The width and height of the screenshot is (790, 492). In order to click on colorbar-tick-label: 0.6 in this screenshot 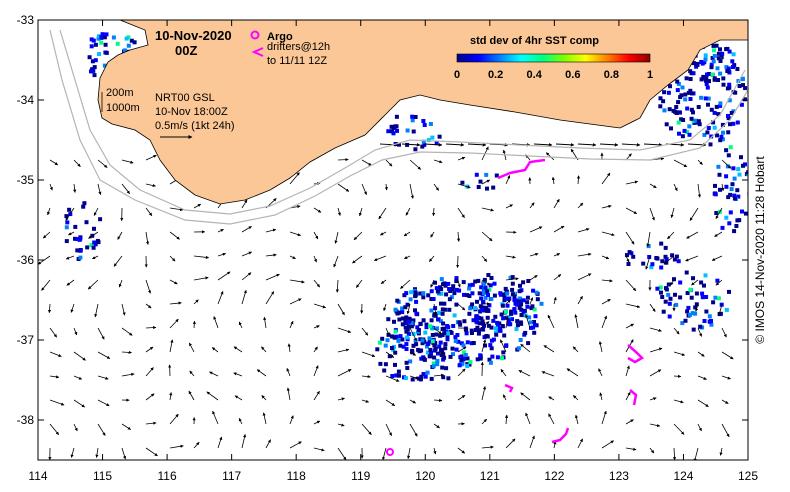, I will do `click(572, 75)`.